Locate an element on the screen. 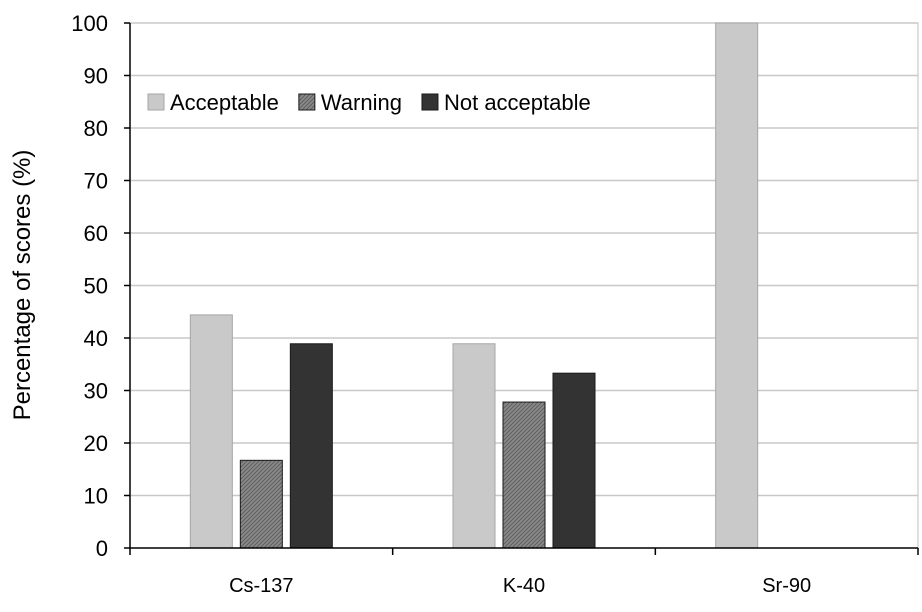  legend-label: Warning is located at coordinates (361, 102).